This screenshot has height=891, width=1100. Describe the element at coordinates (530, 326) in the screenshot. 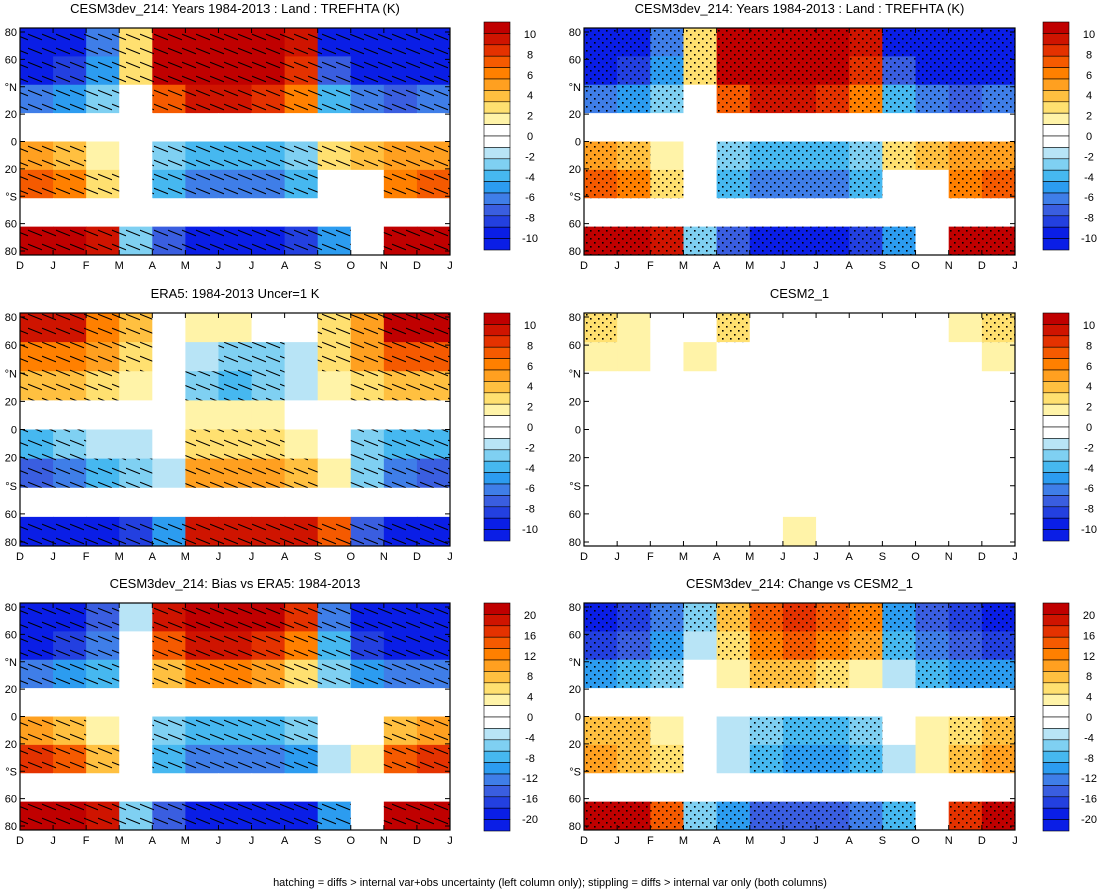

I see `colorbar-label: 10` at that location.